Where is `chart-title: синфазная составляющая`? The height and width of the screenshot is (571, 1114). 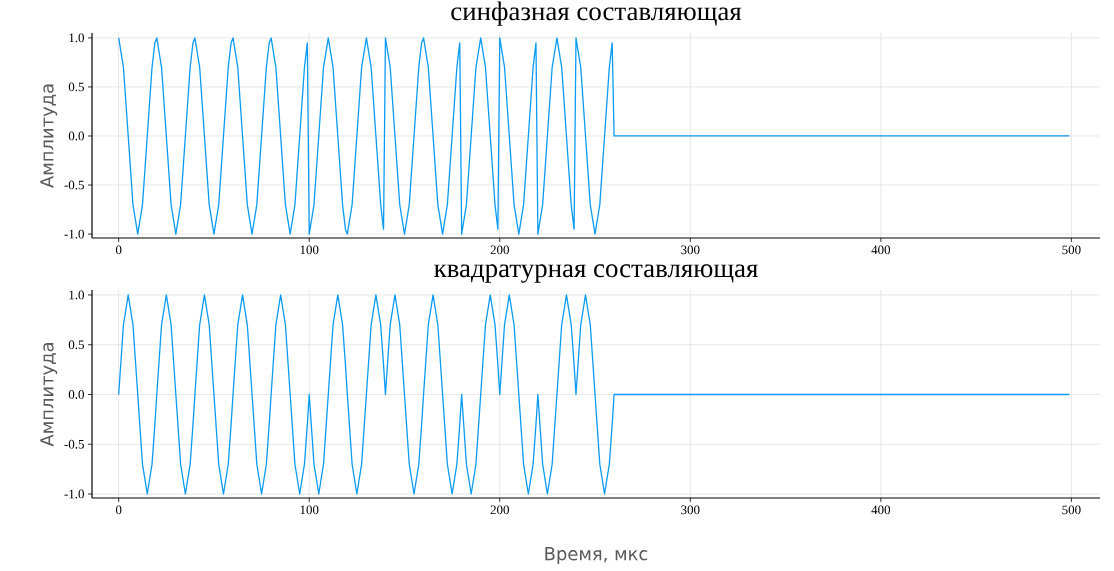 chart-title: синфазная составляющая is located at coordinates (596, 13).